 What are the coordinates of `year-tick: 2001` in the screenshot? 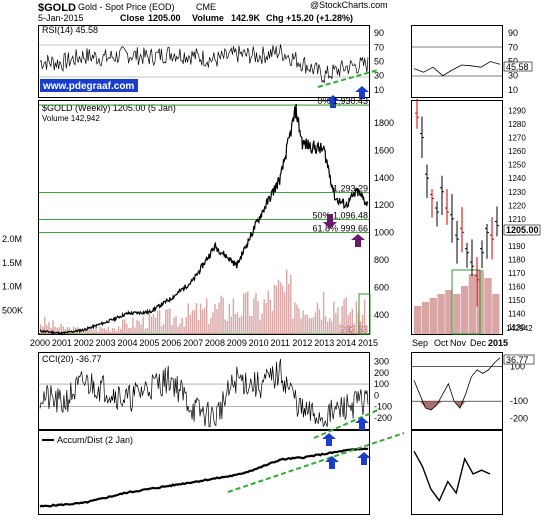 It's located at (62, 343).